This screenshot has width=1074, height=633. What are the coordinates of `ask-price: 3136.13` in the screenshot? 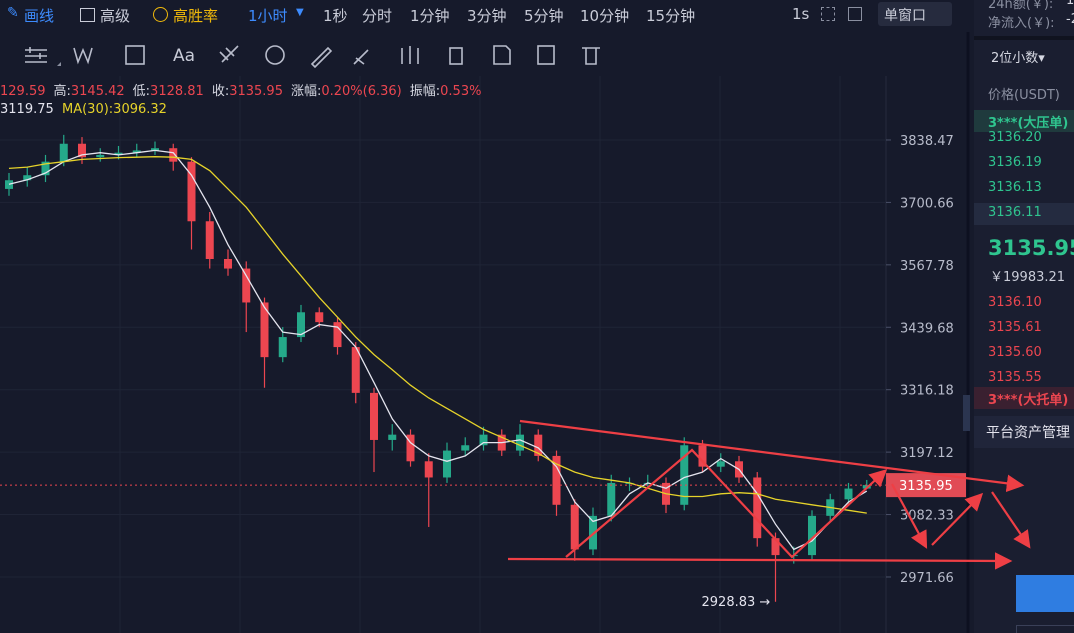 It's located at (1015, 187).